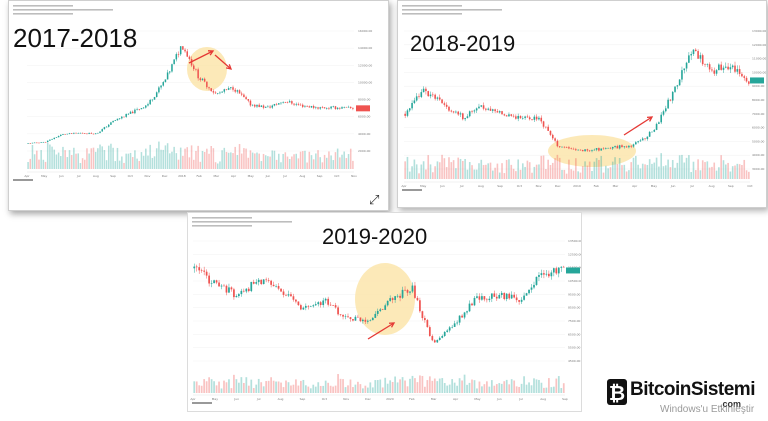 The height and width of the screenshot is (421, 768). Describe the element at coordinates (374, 200) in the screenshot. I see `expand-icon: ⤢` at that location.